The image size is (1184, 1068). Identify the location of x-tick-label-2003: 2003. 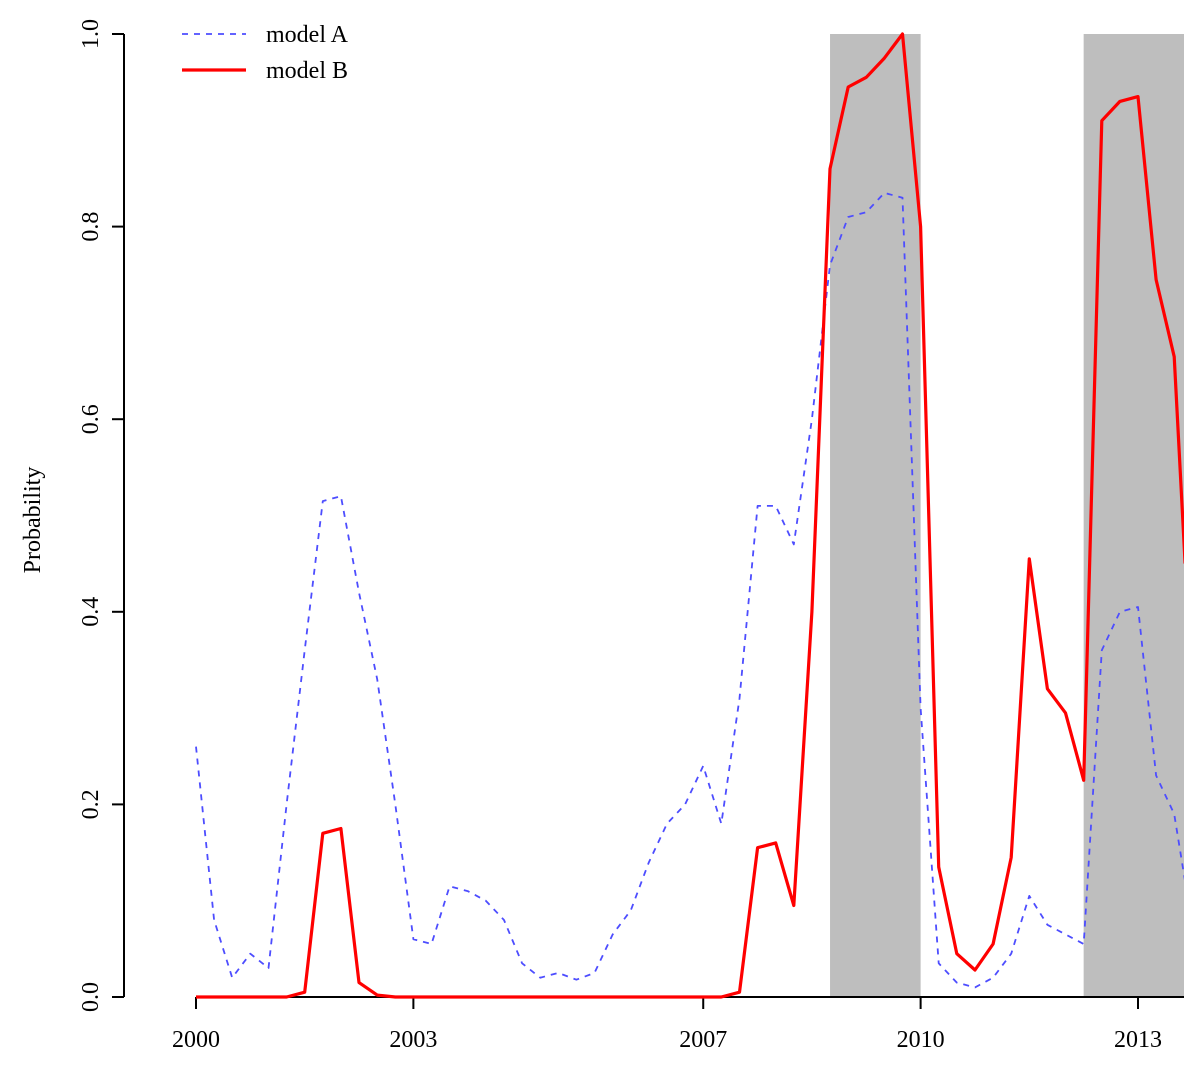
(413, 1040).